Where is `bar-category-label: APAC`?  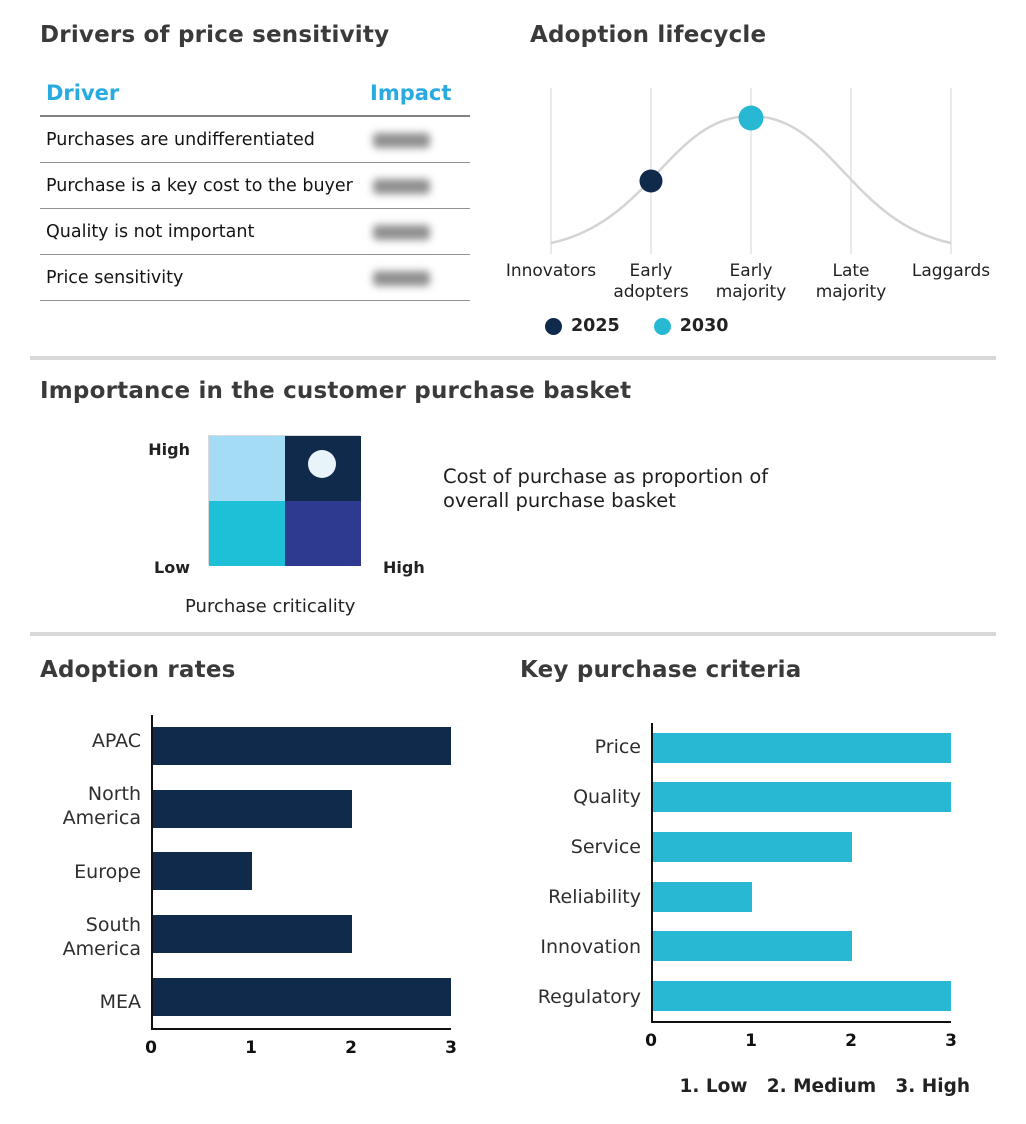
bar-category-label: APAC is located at coordinates (116, 740).